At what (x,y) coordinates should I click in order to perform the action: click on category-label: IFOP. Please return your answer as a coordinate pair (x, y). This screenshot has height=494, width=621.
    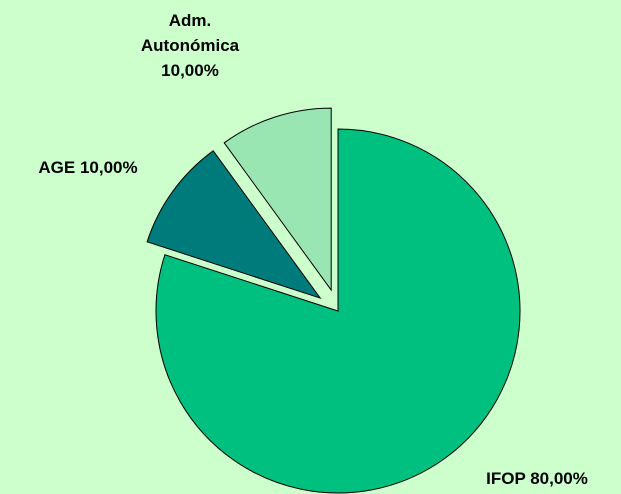
    Looking at the image, I should click on (506, 478).